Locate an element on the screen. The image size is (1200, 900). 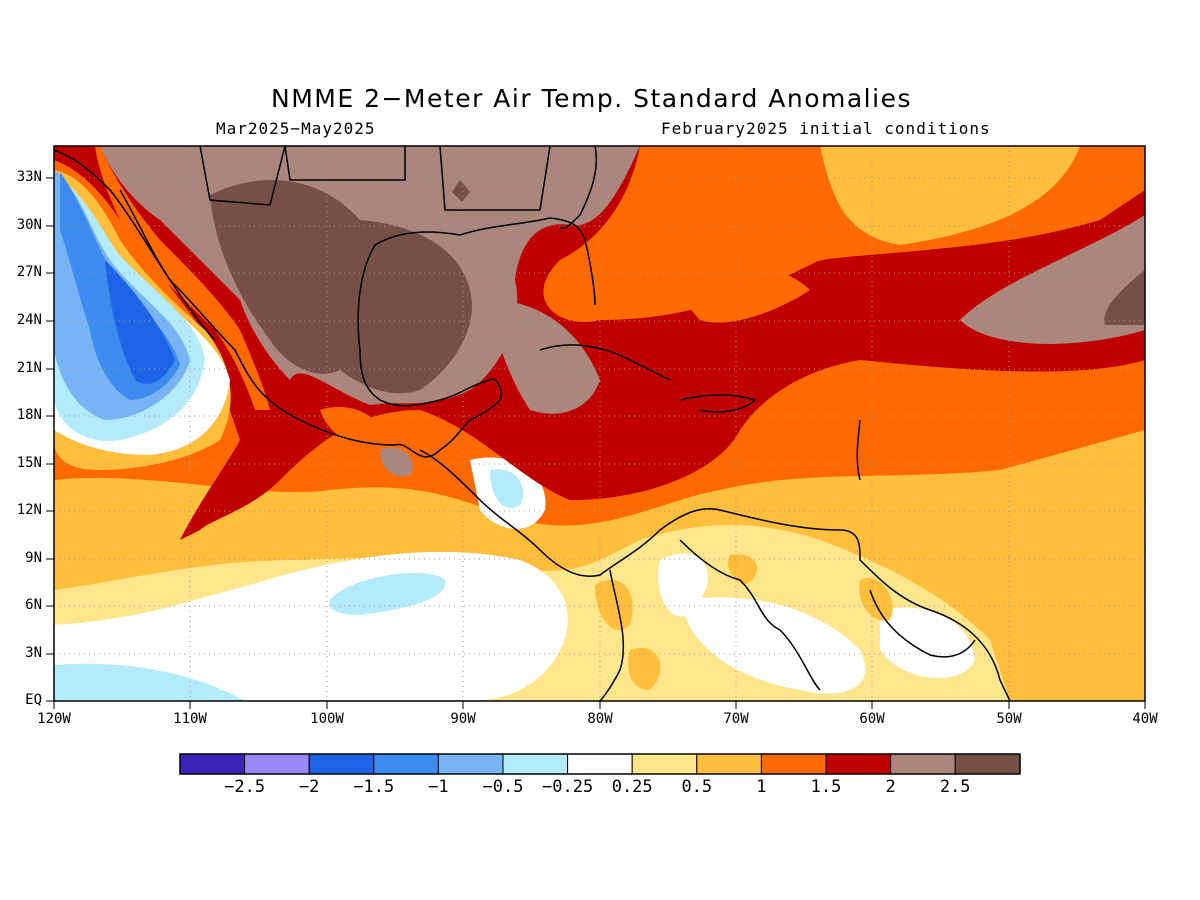
lat-label: 6N is located at coordinates (33, 605).